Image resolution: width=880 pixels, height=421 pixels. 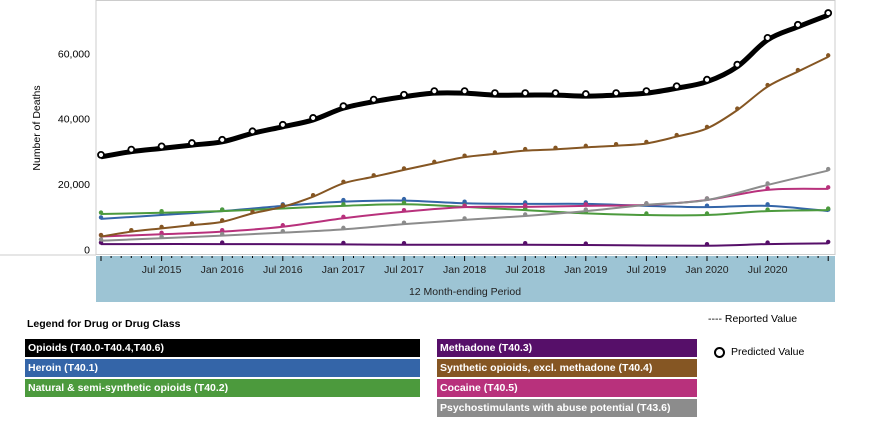 I want to click on series-line, so click(x=464, y=244).